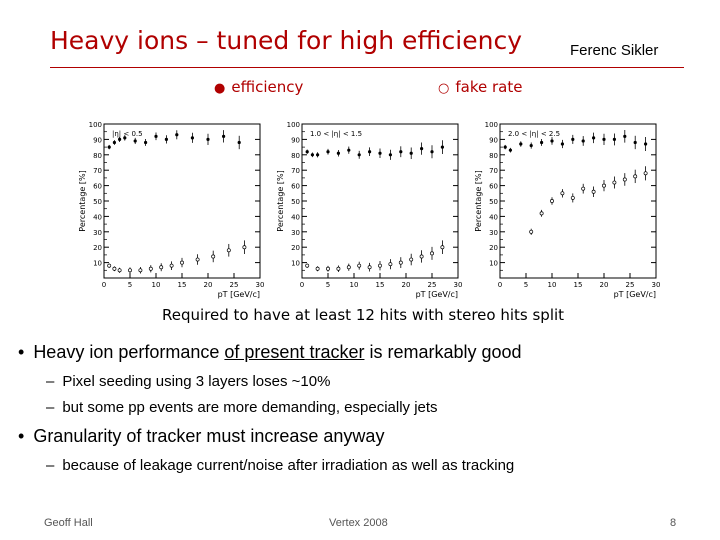  What do you see at coordinates (97, 233) in the screenshot?
I see `y-tick-label: 30` at bounding box center [97, 233].